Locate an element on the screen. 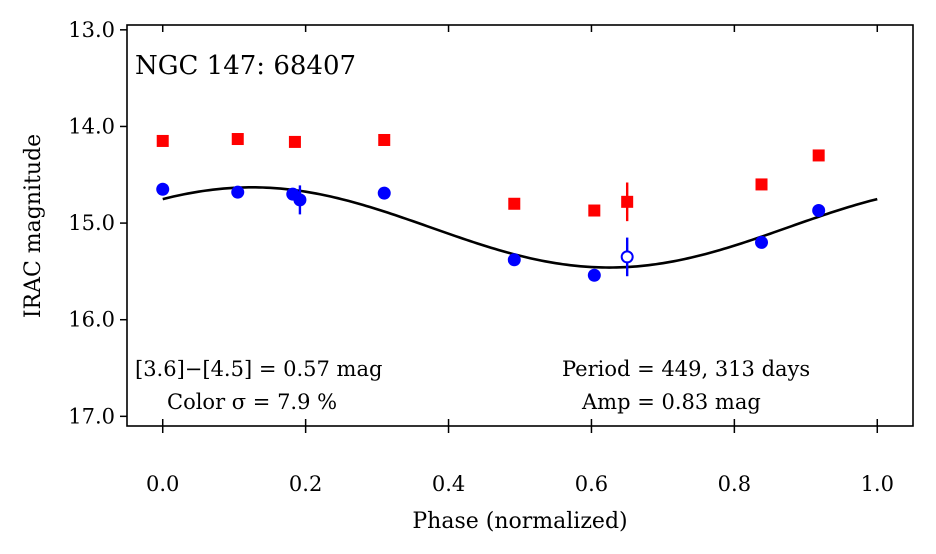  annotation-period: Period = 449, 313 days is located at coordinates (686, 369).